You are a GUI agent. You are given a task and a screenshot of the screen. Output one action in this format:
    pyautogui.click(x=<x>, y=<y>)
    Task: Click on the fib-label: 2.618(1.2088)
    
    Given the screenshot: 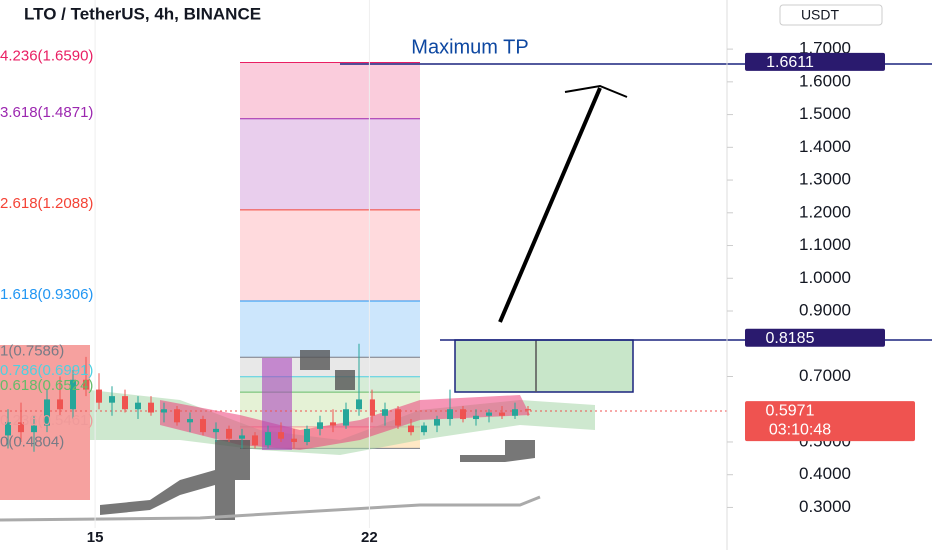 What is the action you would take?
    pyautogui.click(x=46, y=203)
    